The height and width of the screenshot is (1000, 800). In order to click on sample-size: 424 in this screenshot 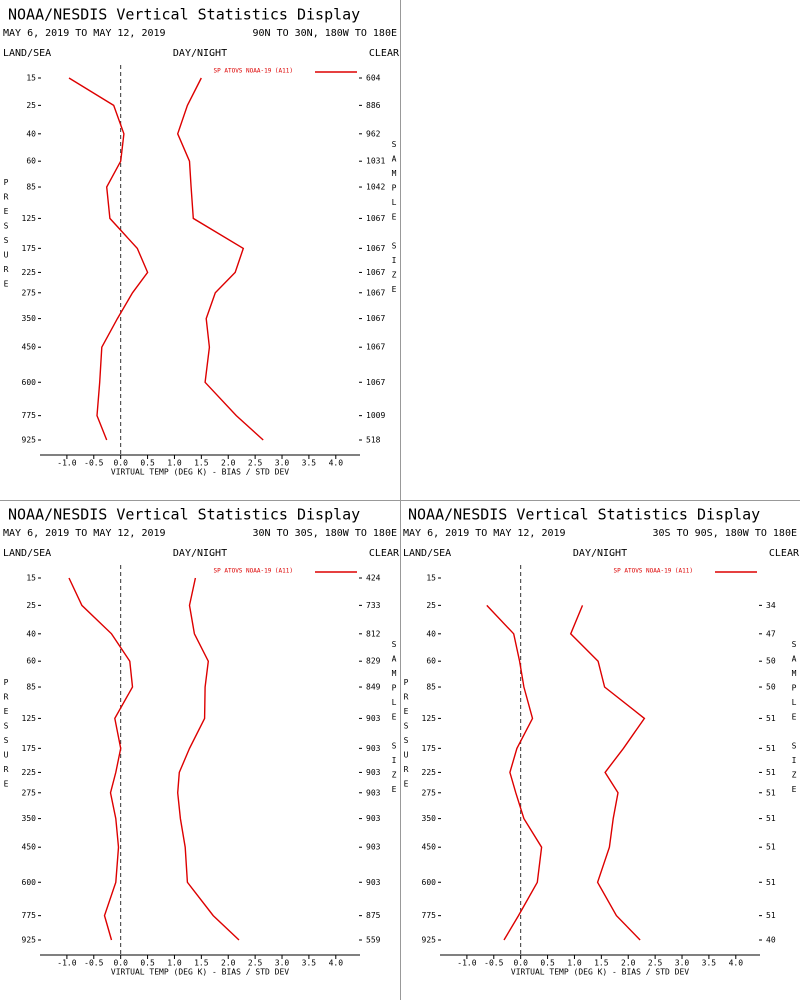, I will do `click(373, 578)`.